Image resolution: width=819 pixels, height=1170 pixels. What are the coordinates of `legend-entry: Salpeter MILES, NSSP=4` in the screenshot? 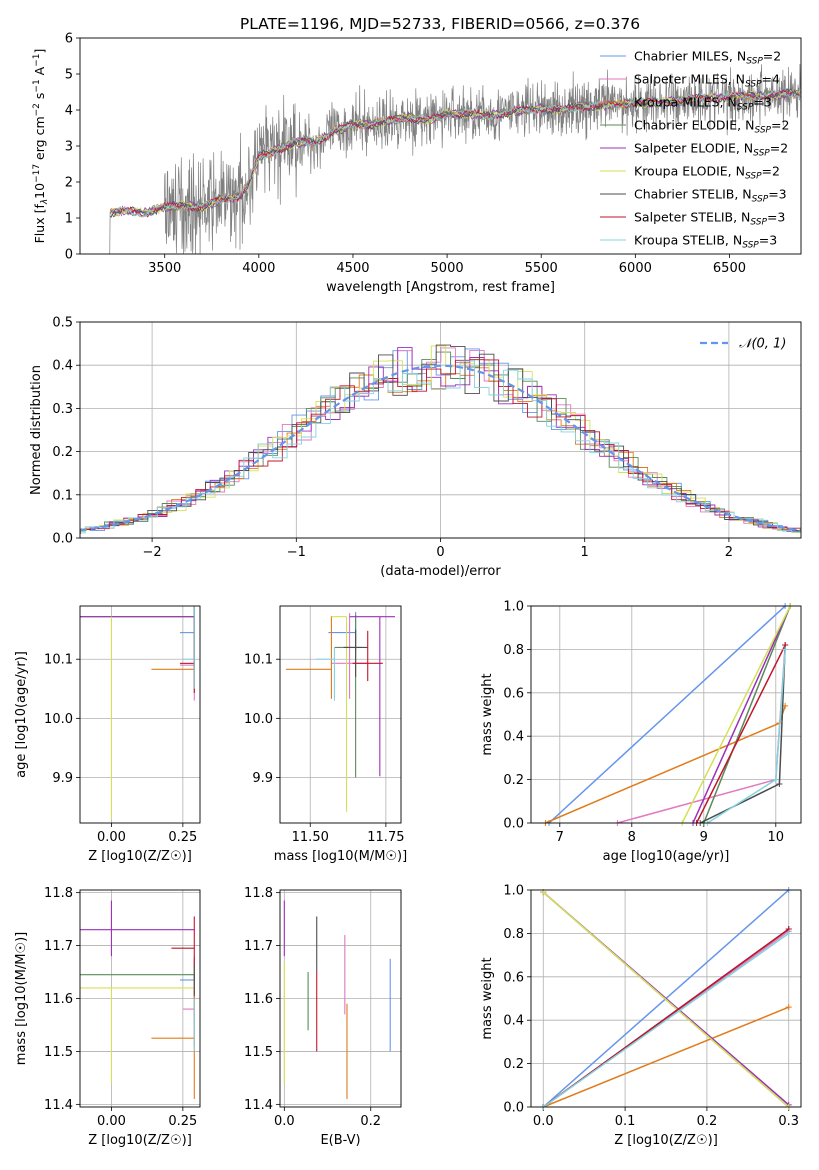 It's located at (707, 81).